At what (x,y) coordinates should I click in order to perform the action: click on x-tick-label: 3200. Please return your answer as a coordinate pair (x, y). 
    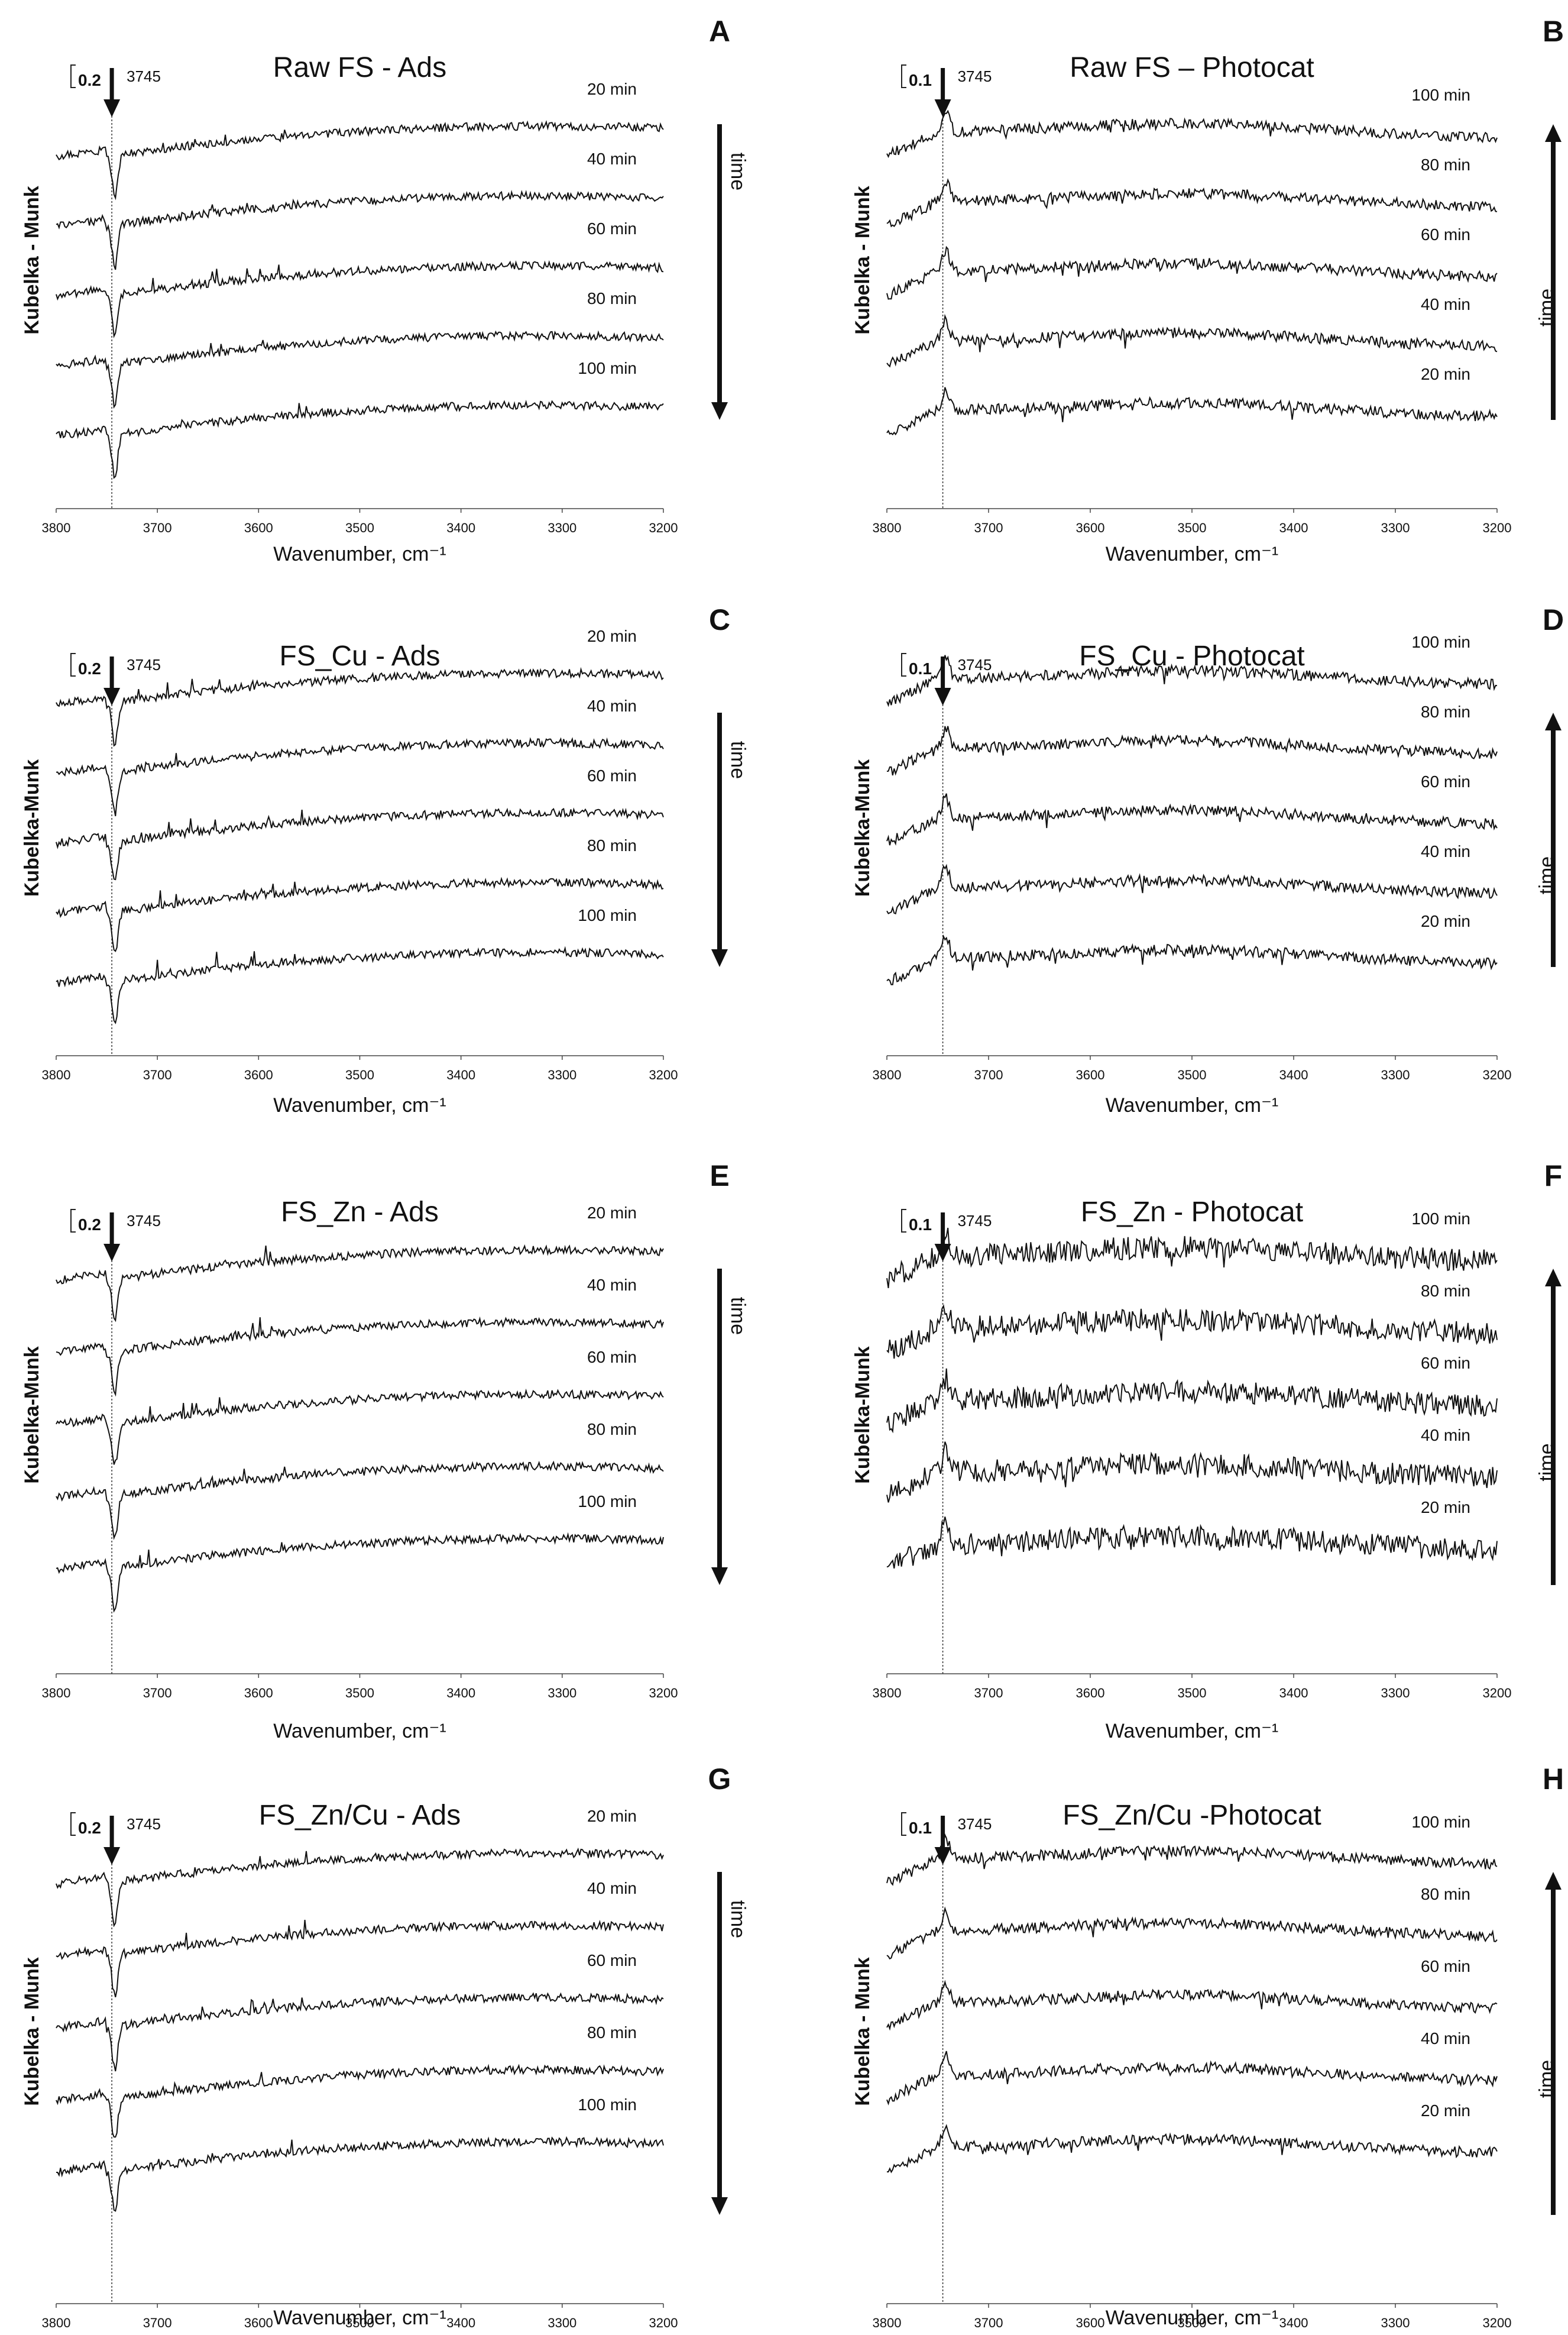
    Looking at the image, I should click on (1497, 1693).